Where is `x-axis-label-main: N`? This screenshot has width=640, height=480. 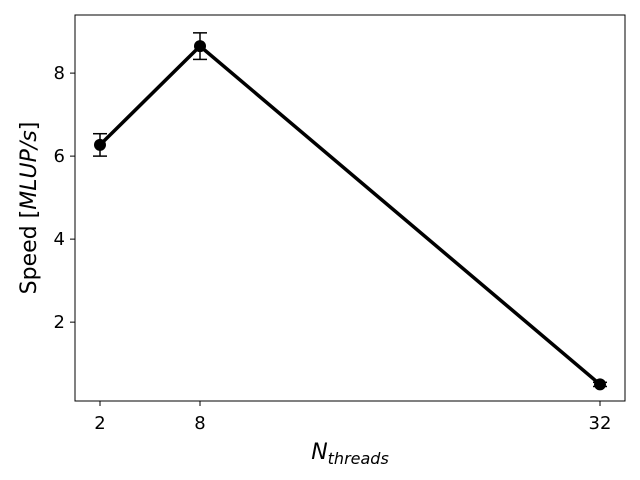 x-axis-label-main: N is located at coordinates (319, 452).